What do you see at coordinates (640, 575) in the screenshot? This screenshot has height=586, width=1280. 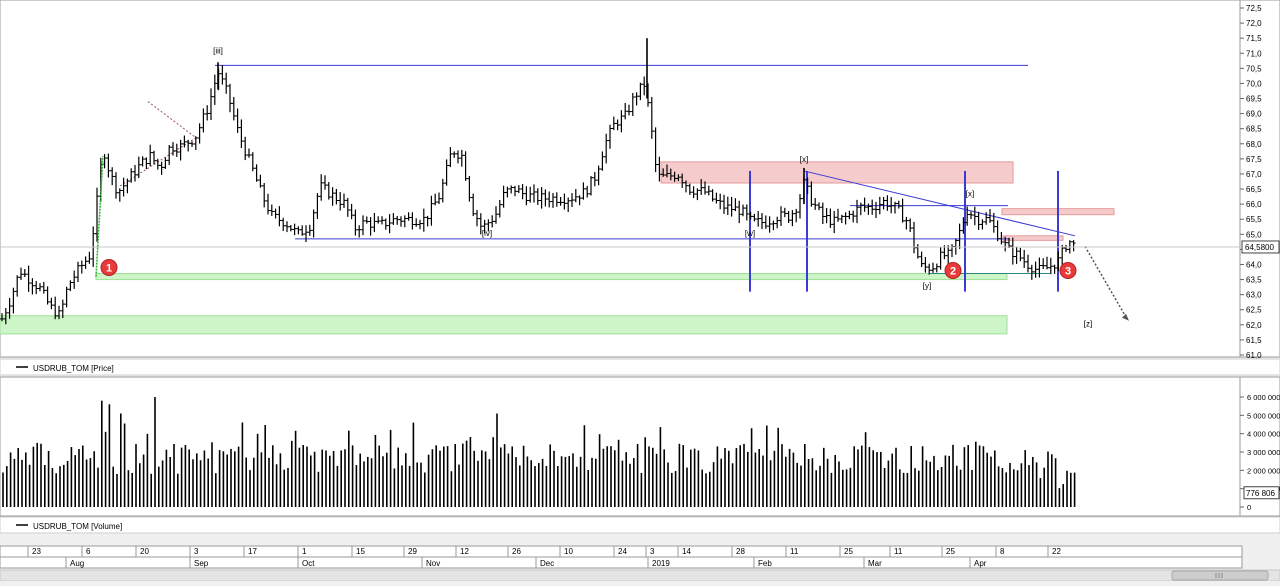 I see `scrollbar-track` at bounding box center [640, 575].